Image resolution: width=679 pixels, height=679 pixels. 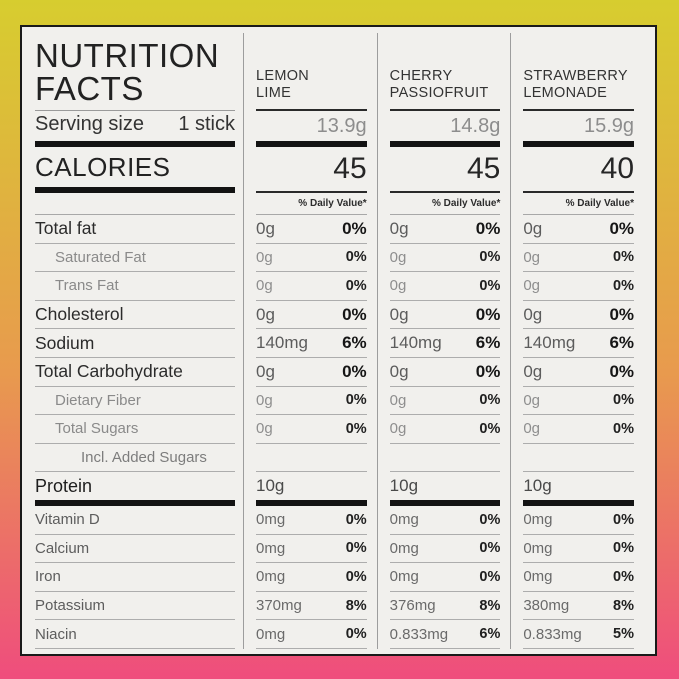 What do you see at coordinates (89, 124) in the screenshot?
I see `serving-size-label: Serving size` at bounding box center [89, 124].